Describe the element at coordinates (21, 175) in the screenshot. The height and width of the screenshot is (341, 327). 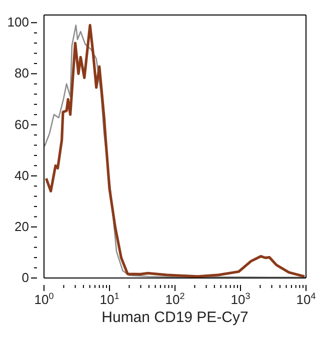
I see `y-tick-label: 40` at that location.